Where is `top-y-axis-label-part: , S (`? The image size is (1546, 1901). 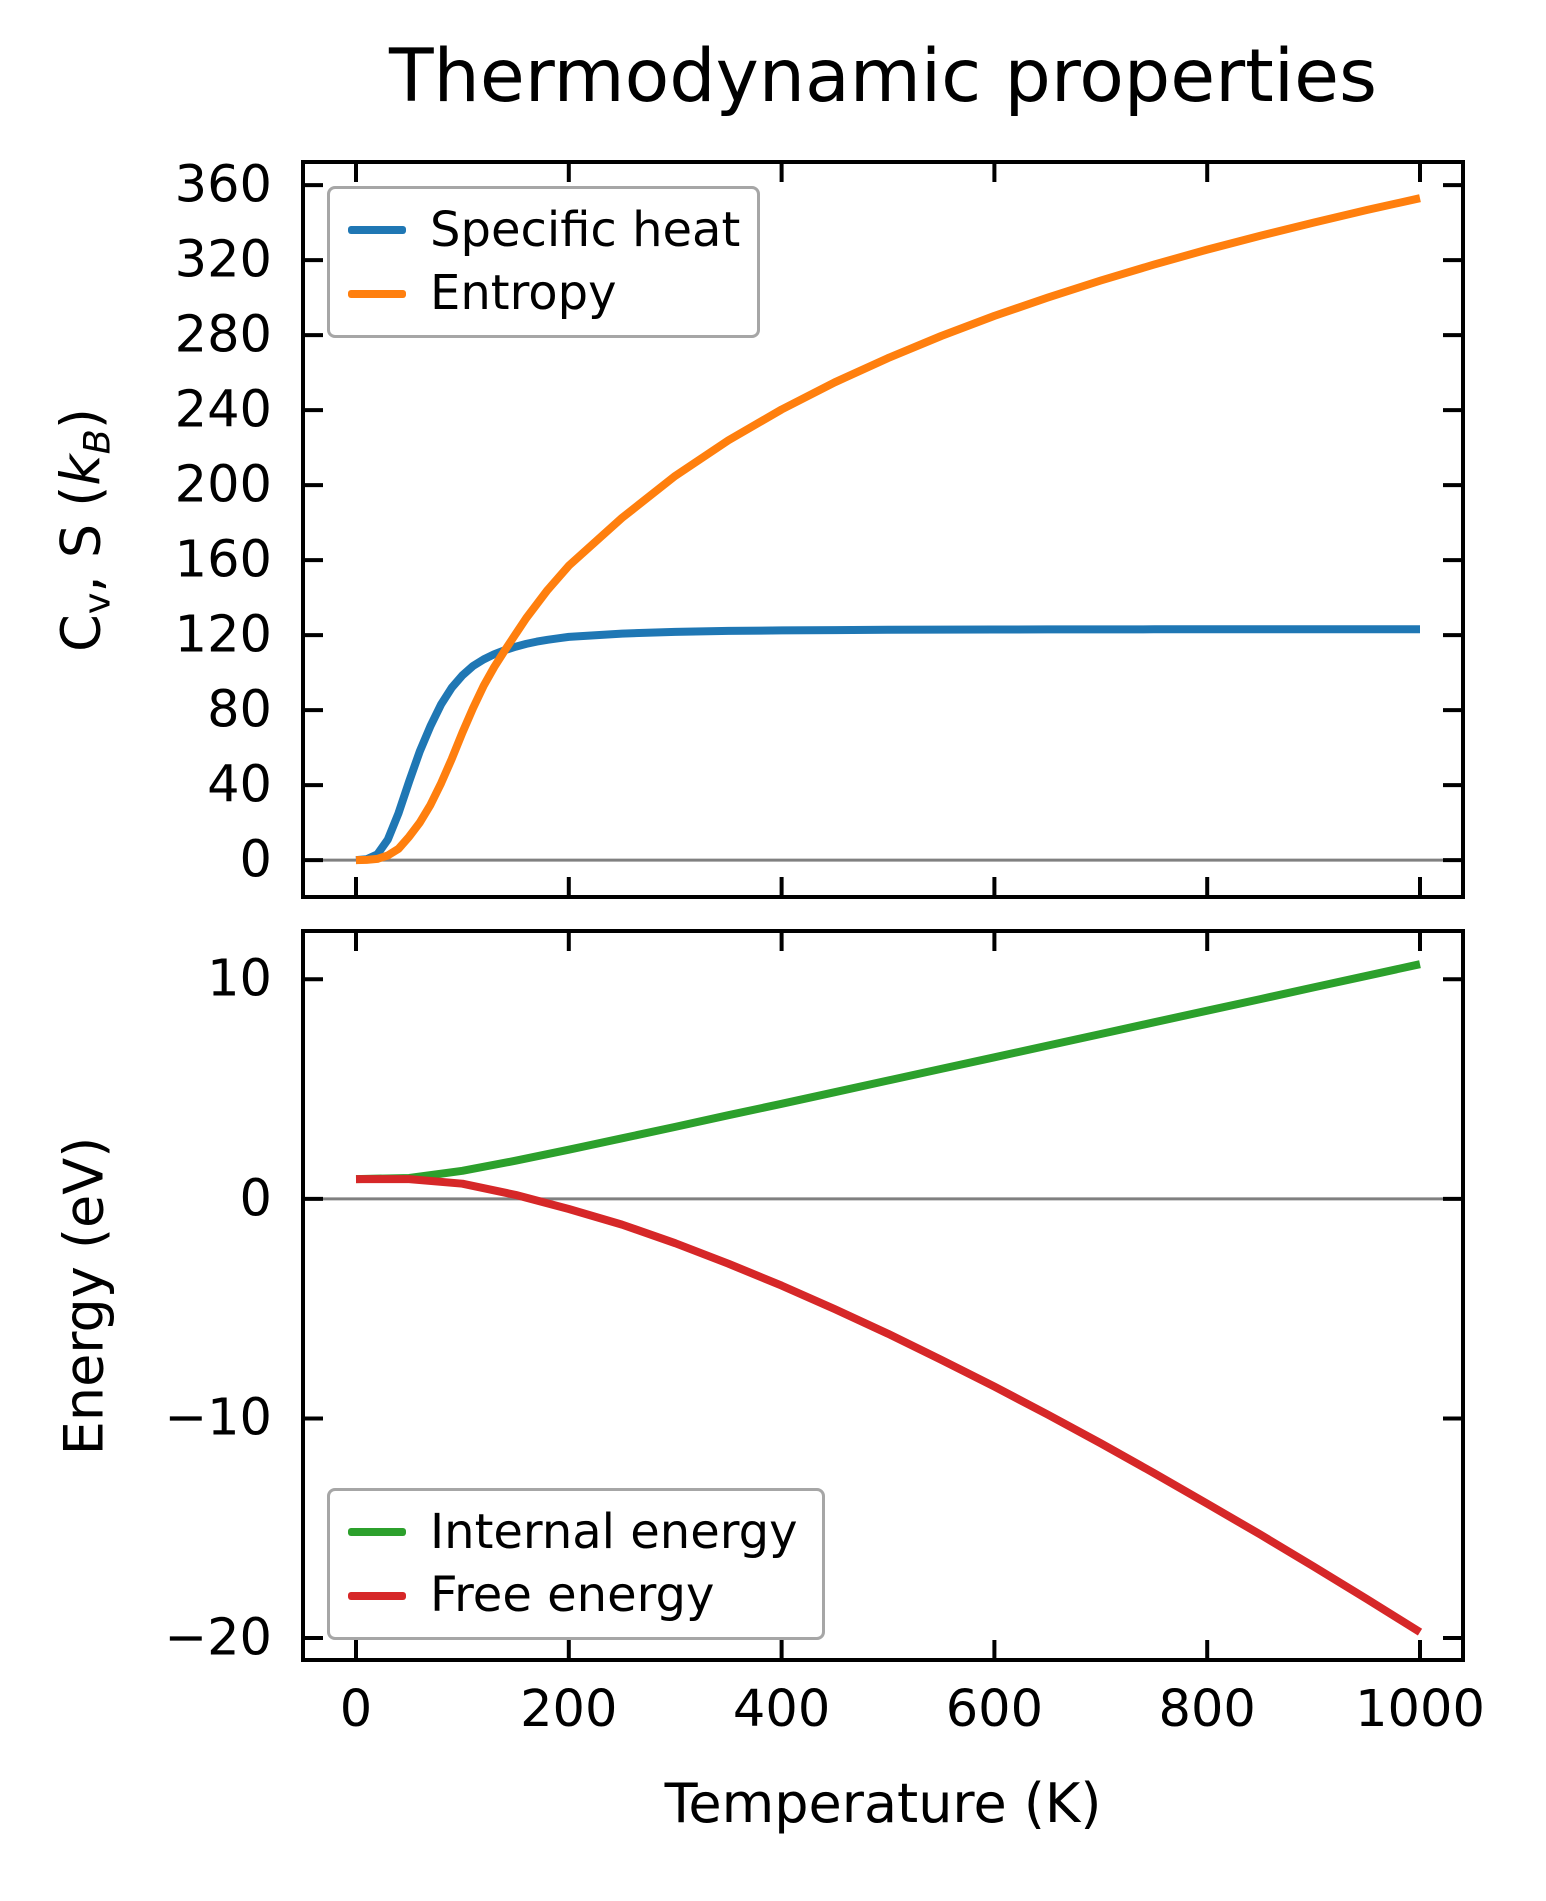
top-y-axis-label-part: , S ( is located at coordinates (81, 539).